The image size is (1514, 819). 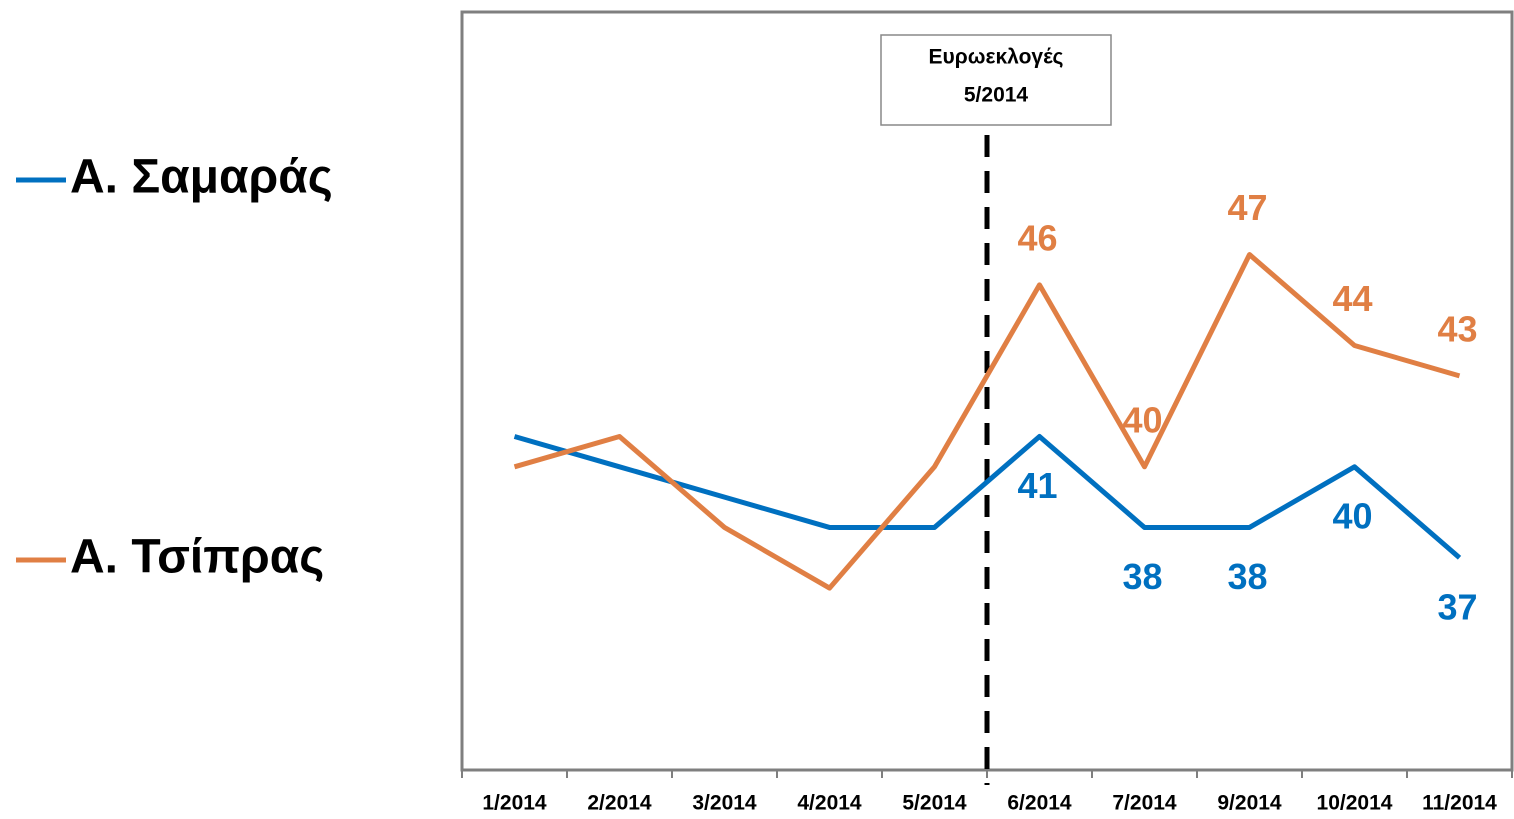 I want to click on data-label: 46, so click(x=1037, y=237).